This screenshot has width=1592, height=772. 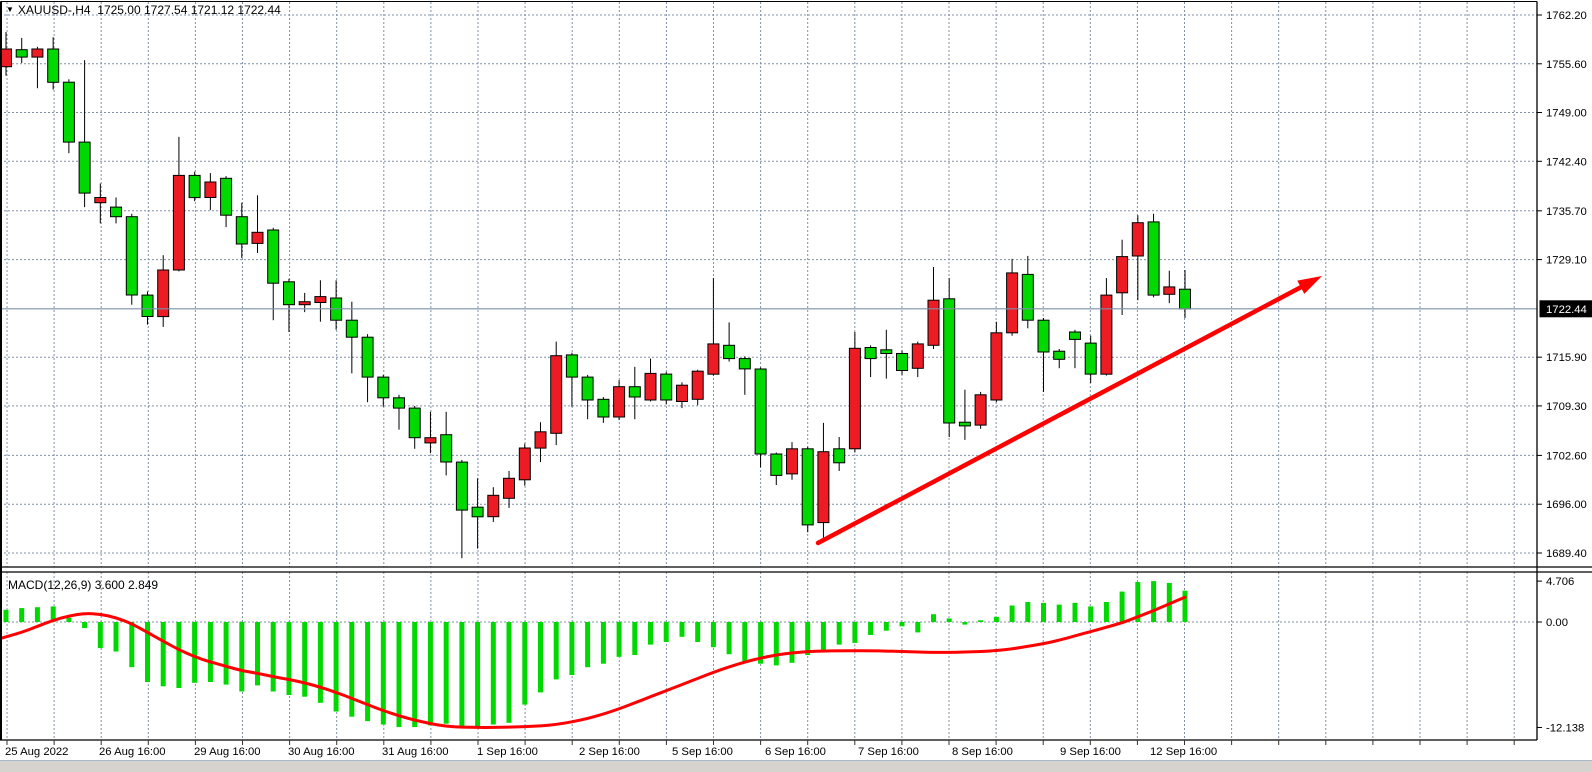 What do you see at coordinates (227, 752) in the screenshot?
I see `time-axis-label: 29 Aug 16:00` at bounding box center [227, 752].